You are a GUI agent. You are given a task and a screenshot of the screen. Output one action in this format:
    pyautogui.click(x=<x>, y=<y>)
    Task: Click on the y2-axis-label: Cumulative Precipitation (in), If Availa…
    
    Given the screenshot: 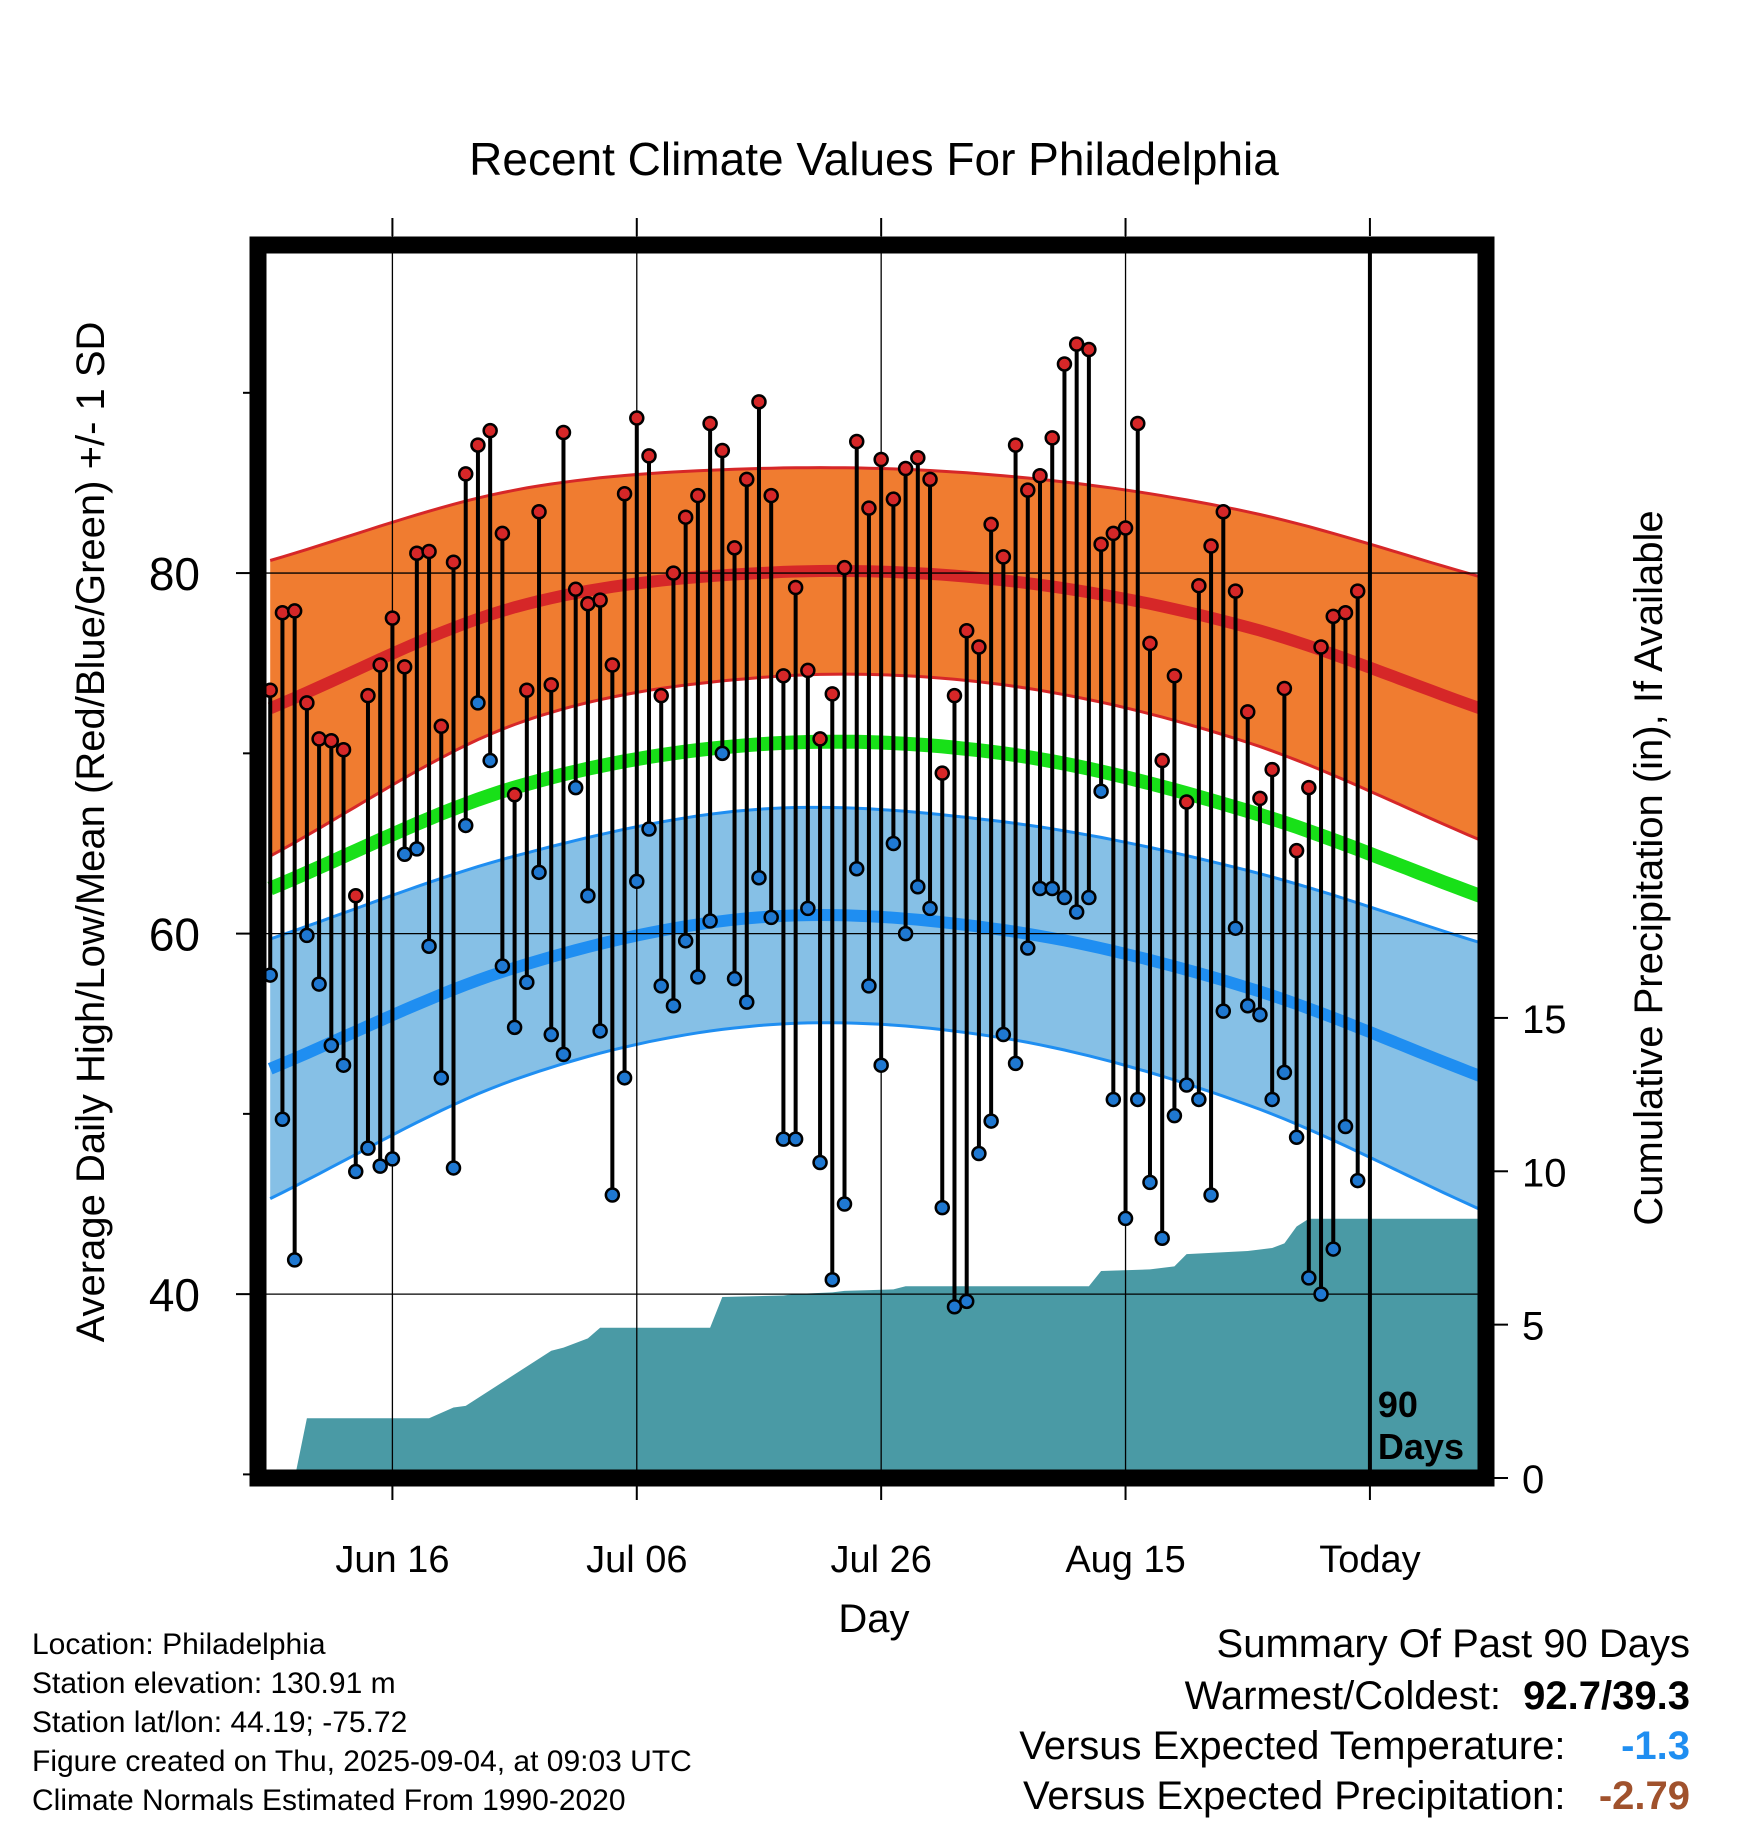 What is the action you would take?
    pyautogui.click(x=1649, y=867)
    